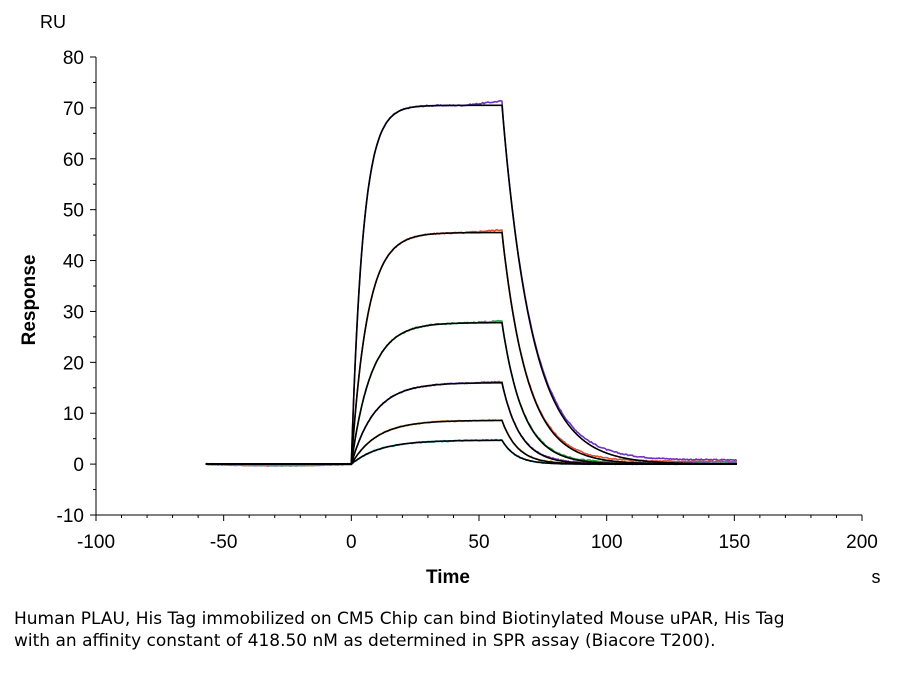 This screenshot has height=686, width=900. Describe the element at coordinates (73, 58) in the screenshot. I see `y-tick-label: 80` at that location.